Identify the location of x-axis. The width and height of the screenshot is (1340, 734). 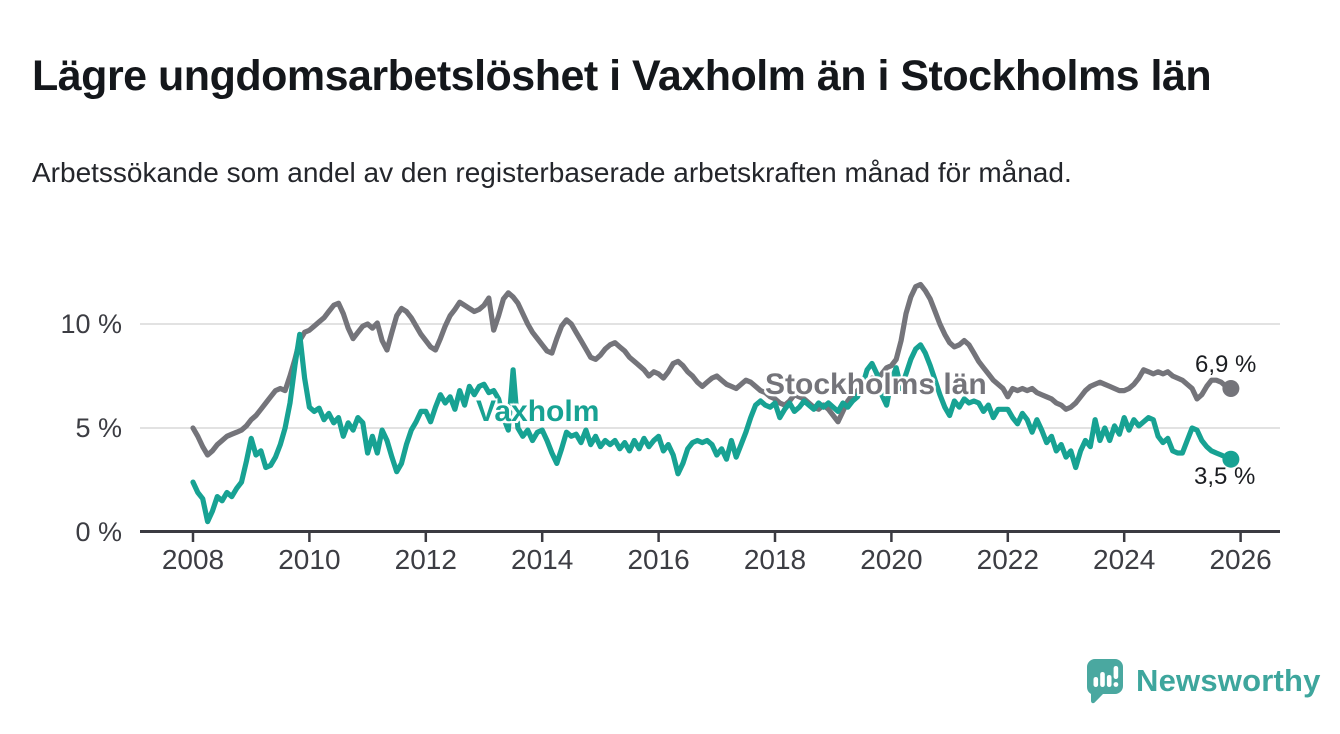
(710, 536).